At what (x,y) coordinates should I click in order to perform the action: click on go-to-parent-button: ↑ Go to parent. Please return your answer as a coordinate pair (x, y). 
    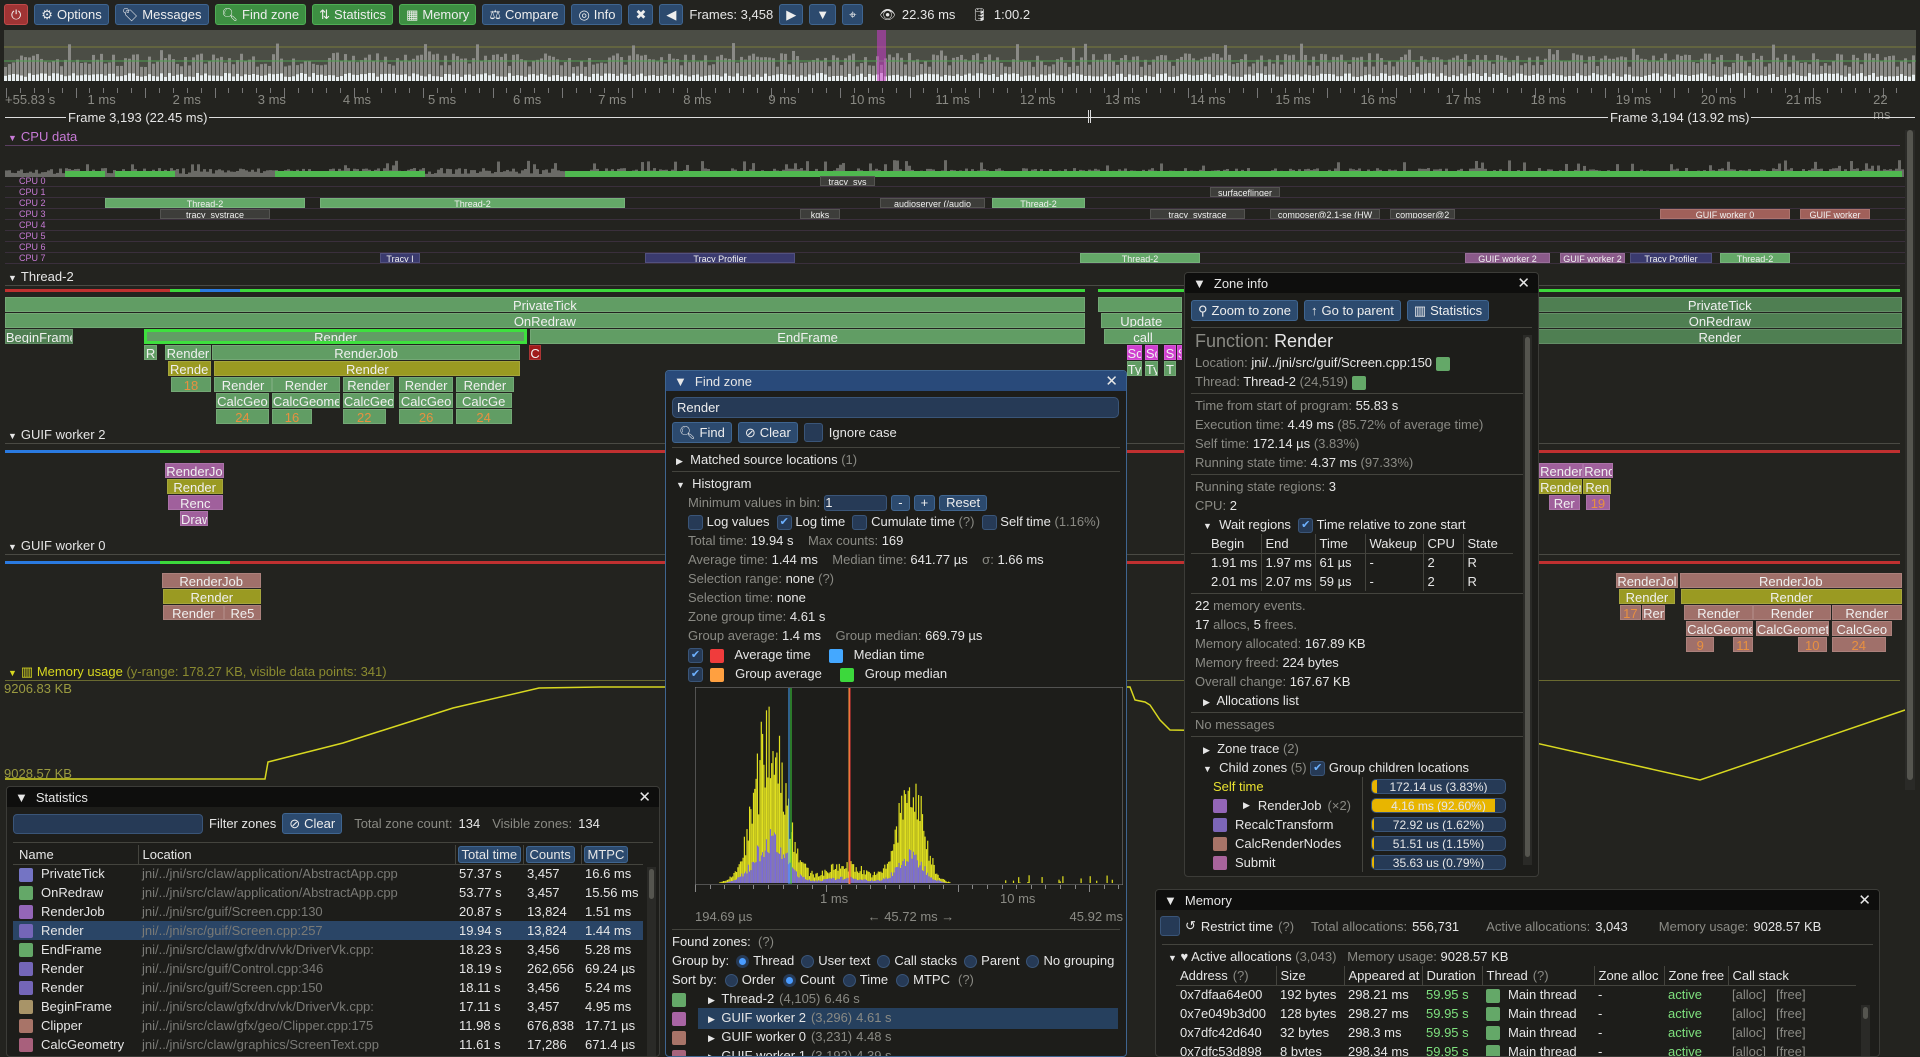
    Looking at the image, I should click on (1352, 310).